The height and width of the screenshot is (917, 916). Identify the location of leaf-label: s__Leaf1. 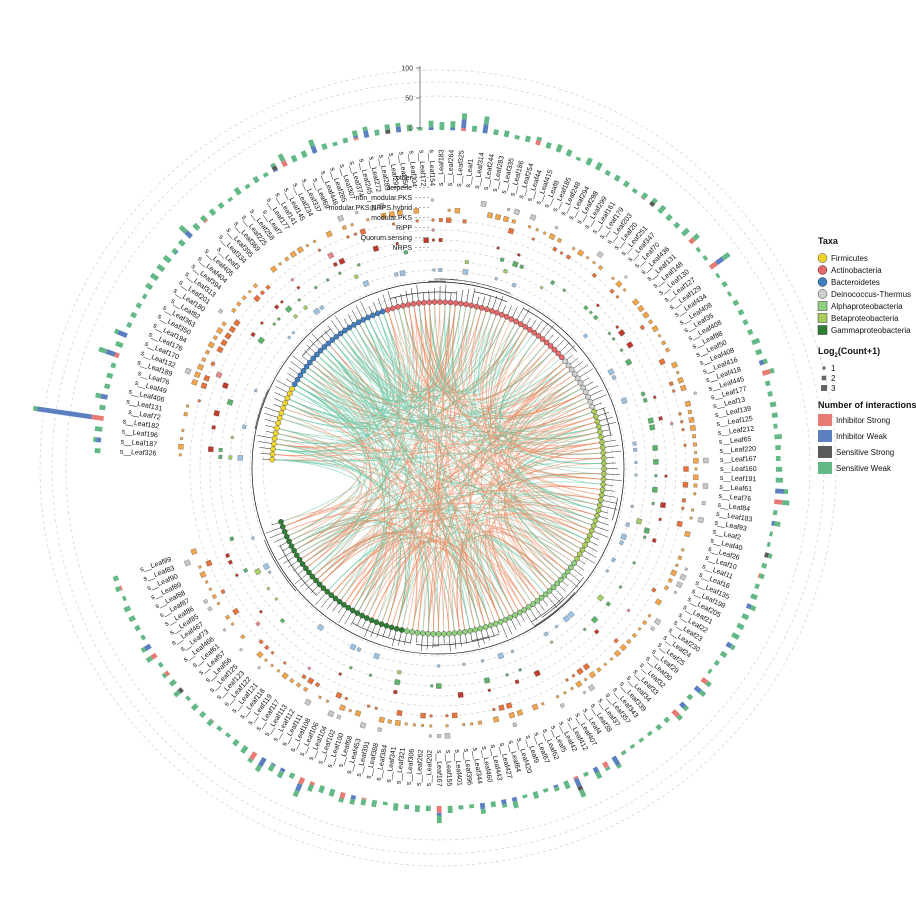
(470, 173).